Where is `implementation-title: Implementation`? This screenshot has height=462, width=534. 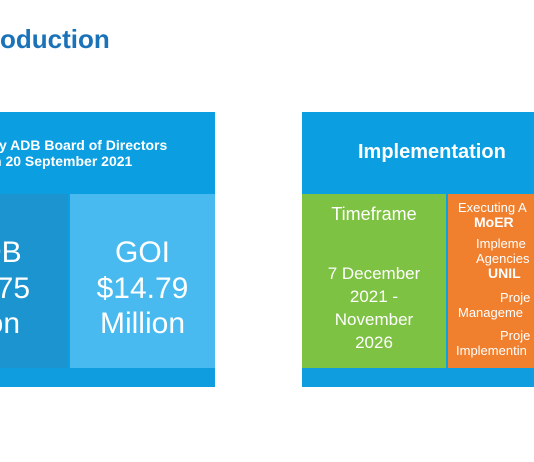 implementation-title: Implementation is located at coordinates (432, 152).